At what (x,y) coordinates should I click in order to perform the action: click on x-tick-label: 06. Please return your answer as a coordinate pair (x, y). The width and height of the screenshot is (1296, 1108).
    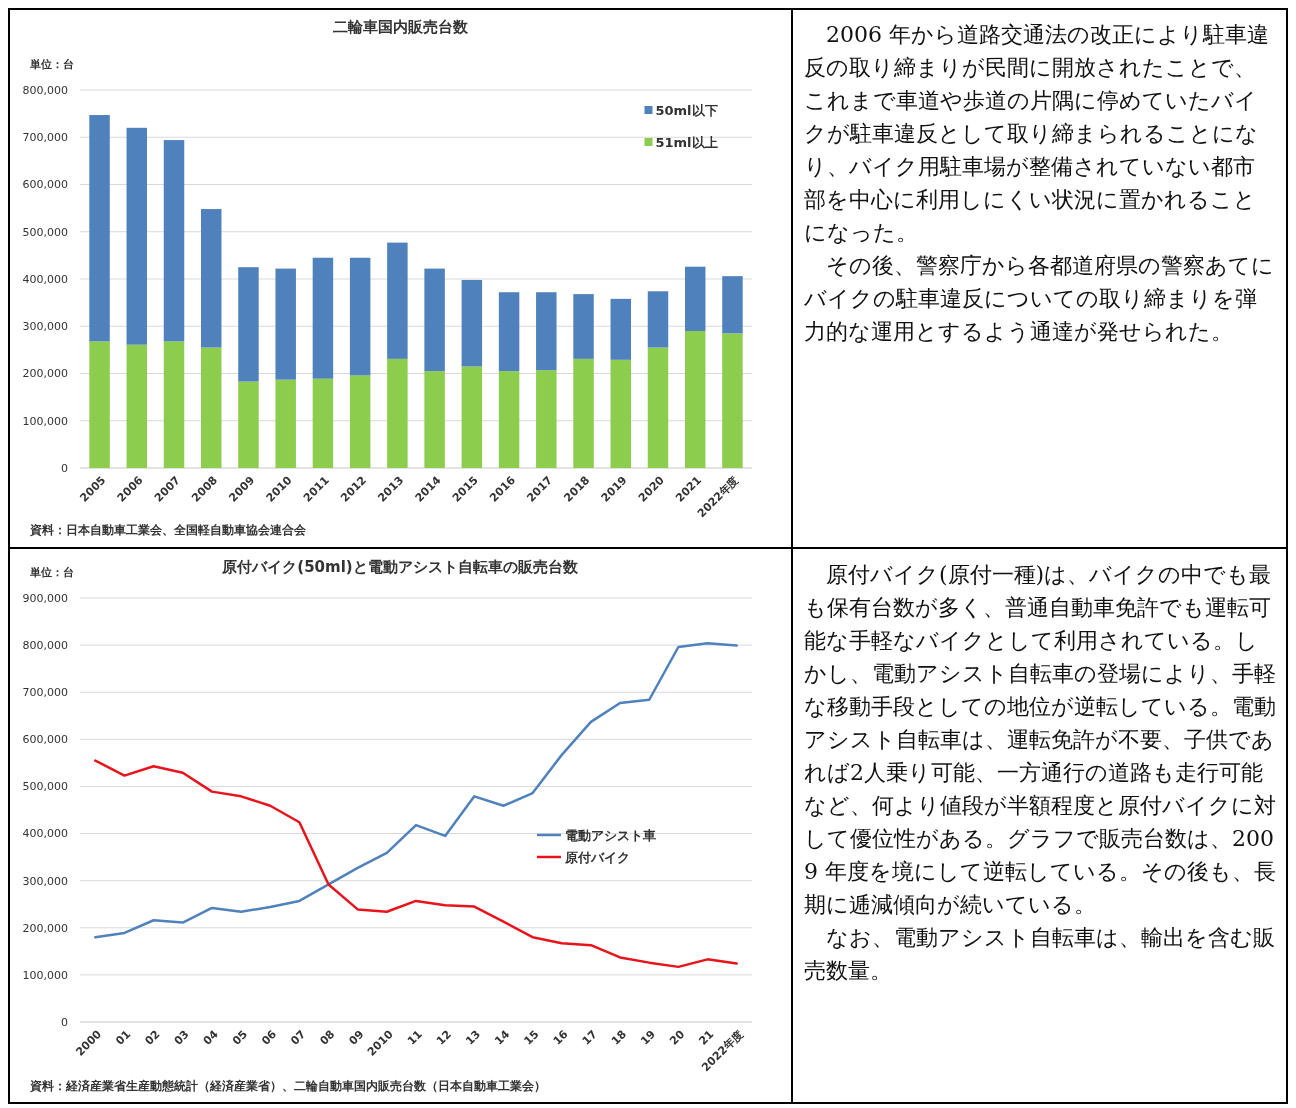
    Looking at the image, I should click on (269, 1037).